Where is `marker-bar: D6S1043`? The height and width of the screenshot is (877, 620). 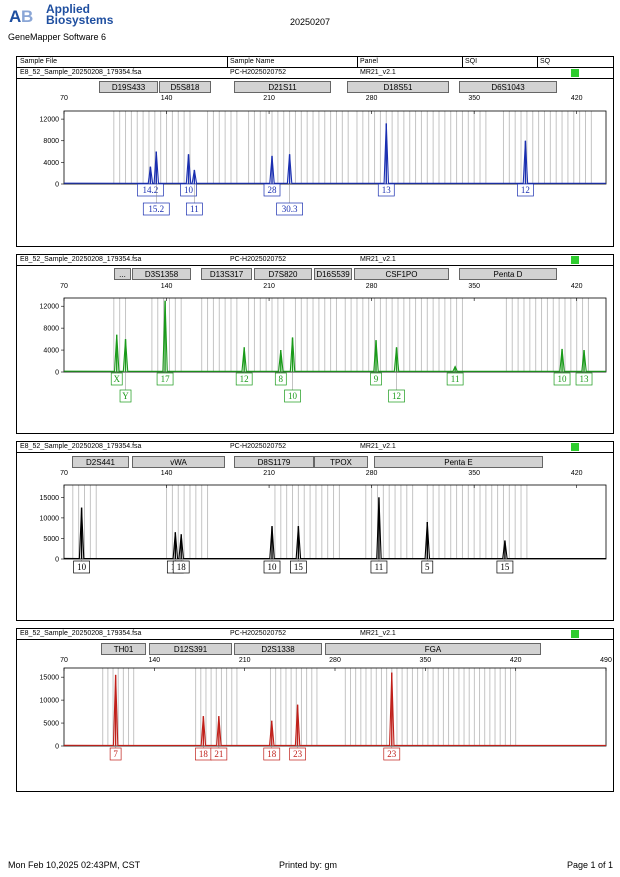 marker-bar: D6S1043 is located at coordinates (508, 87).